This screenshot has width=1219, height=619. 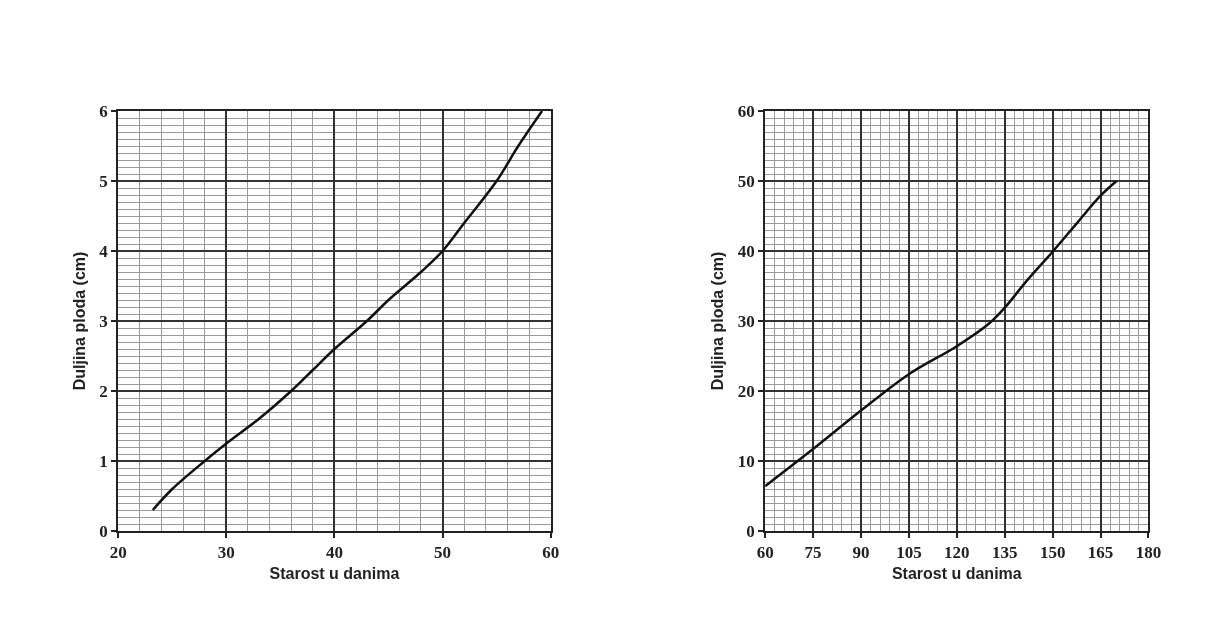 I want to click on y-tick-label: 10, so click(x=746, y=461).